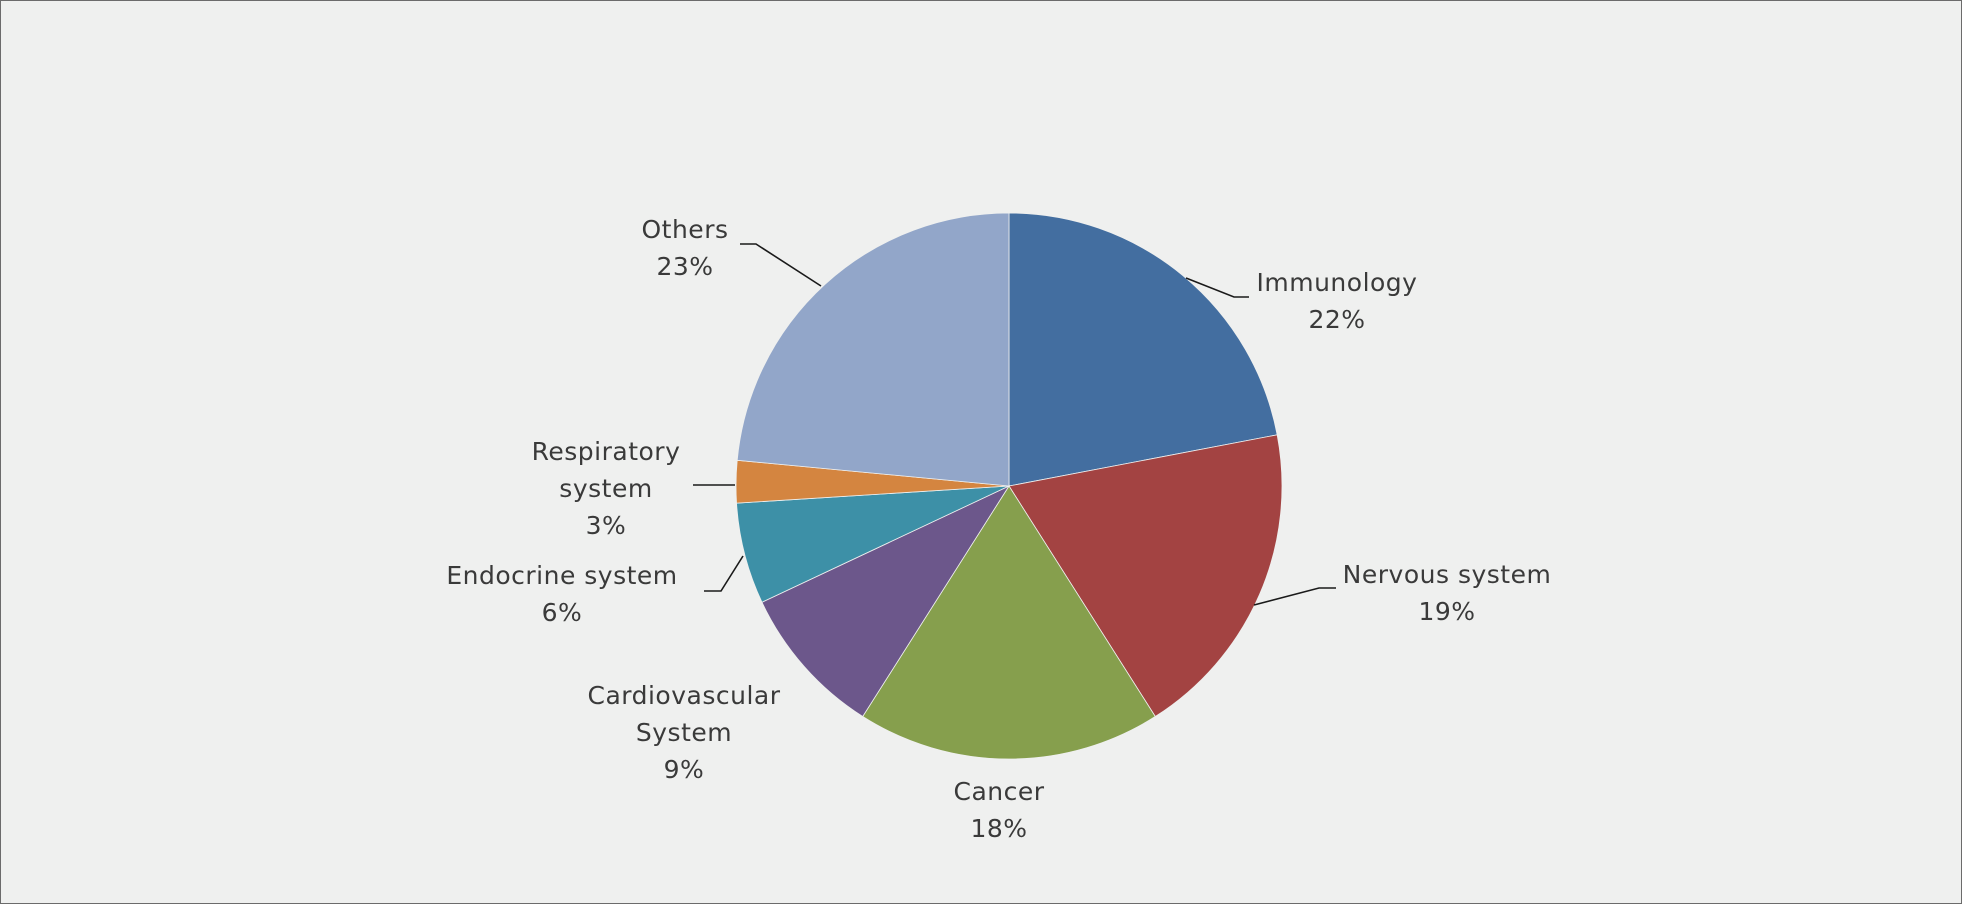 The height and width of the screenshot is (904, 1962). What do you see at coordinates (781, 265) in the screenshot?
I see `leader-line-others` at bounding box center [781, 265].